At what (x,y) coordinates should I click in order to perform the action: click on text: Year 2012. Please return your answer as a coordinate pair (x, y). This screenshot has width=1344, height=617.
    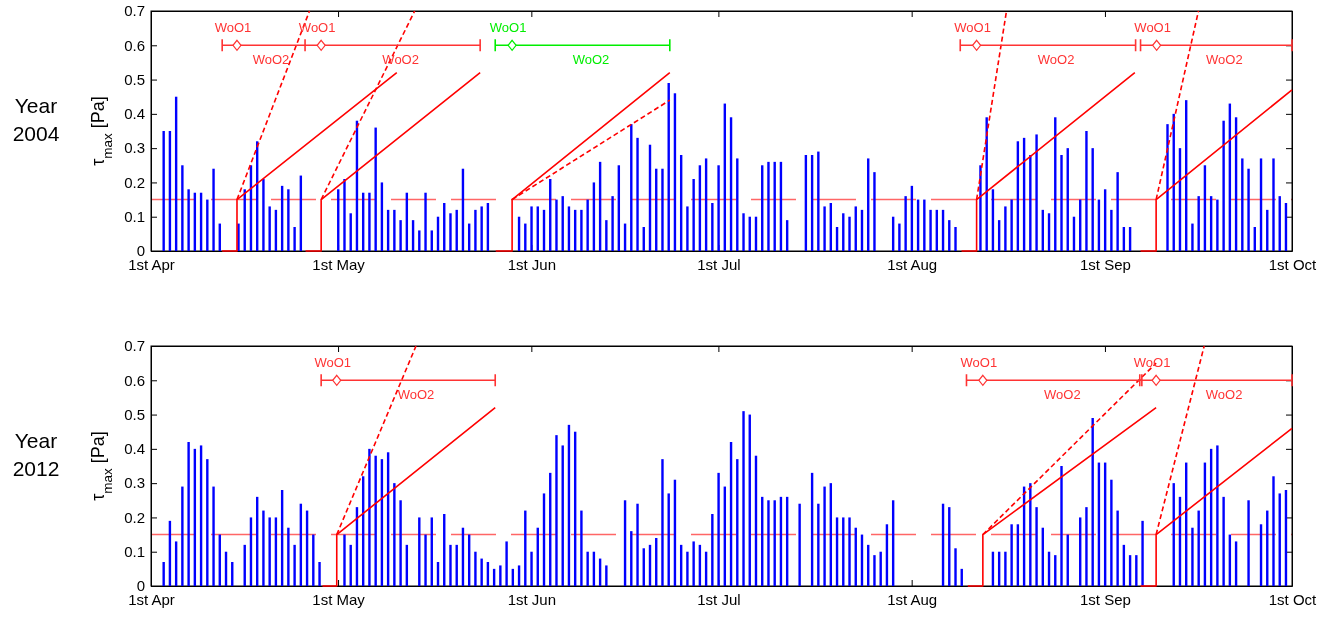
    Looking at the image, I should click on (36, 454).